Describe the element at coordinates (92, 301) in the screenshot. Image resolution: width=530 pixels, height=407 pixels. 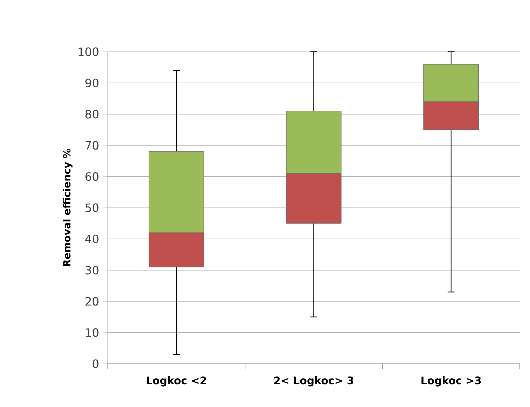
I see `y-tick-label: 20` at that location.